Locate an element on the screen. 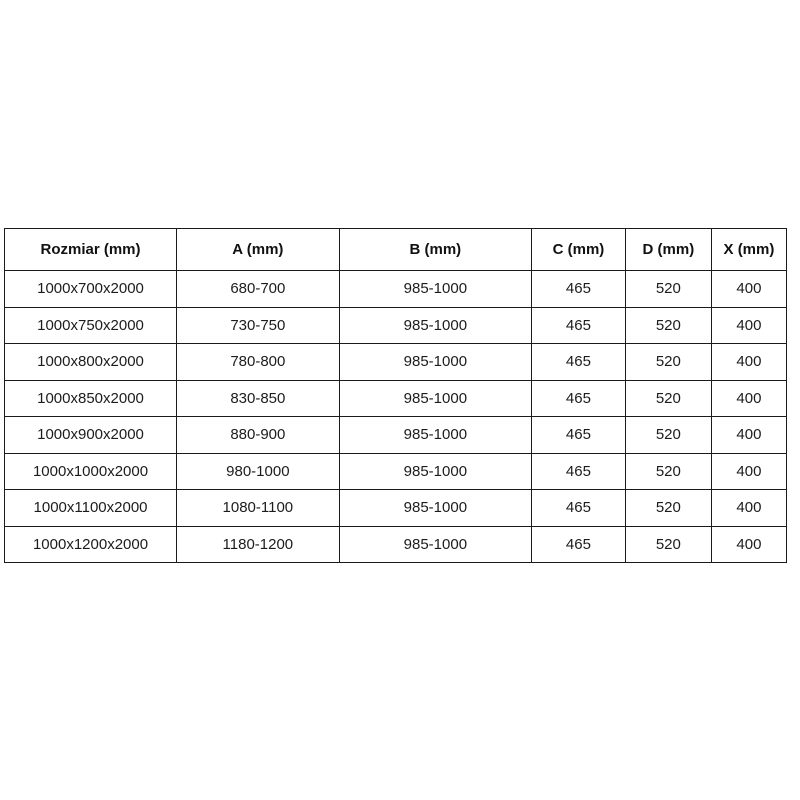  cell-a: 1180-1200 is located at coordinates (258, 544).